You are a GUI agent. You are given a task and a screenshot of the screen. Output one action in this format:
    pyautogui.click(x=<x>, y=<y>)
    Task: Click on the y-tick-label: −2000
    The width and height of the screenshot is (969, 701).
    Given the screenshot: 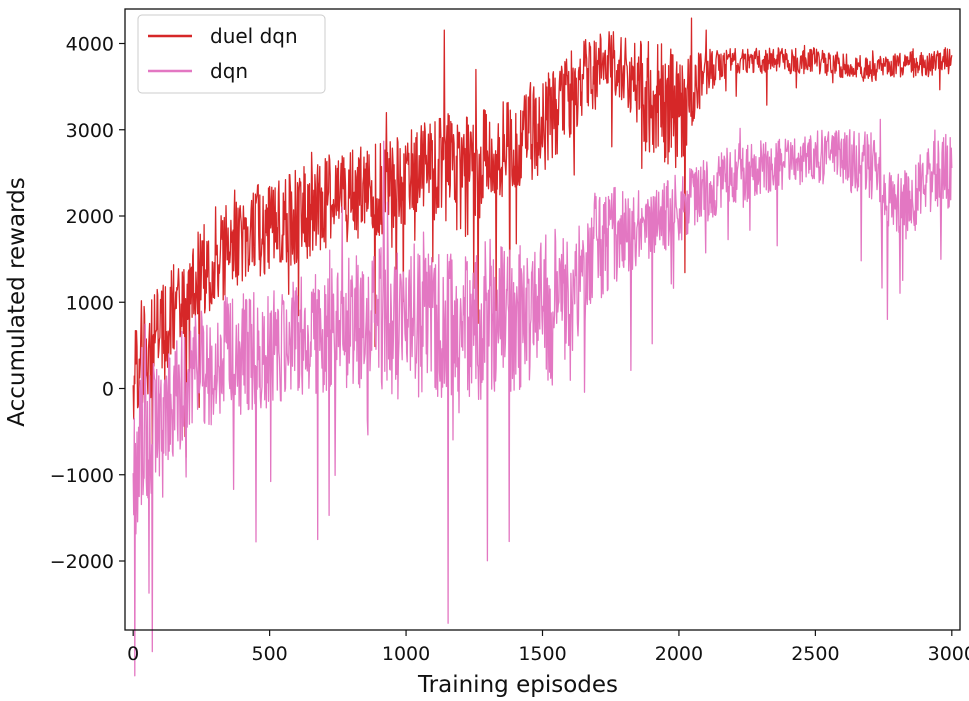 What is the action you would take?
    pyautogui.click(x=82, y=562)
    